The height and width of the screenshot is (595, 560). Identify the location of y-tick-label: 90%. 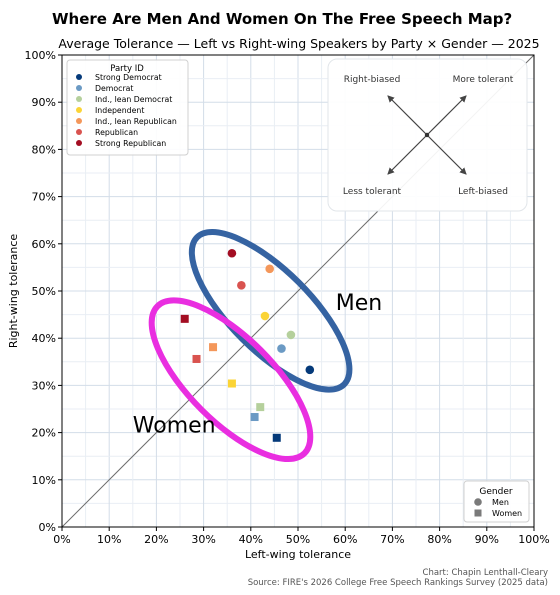
(44, 102).